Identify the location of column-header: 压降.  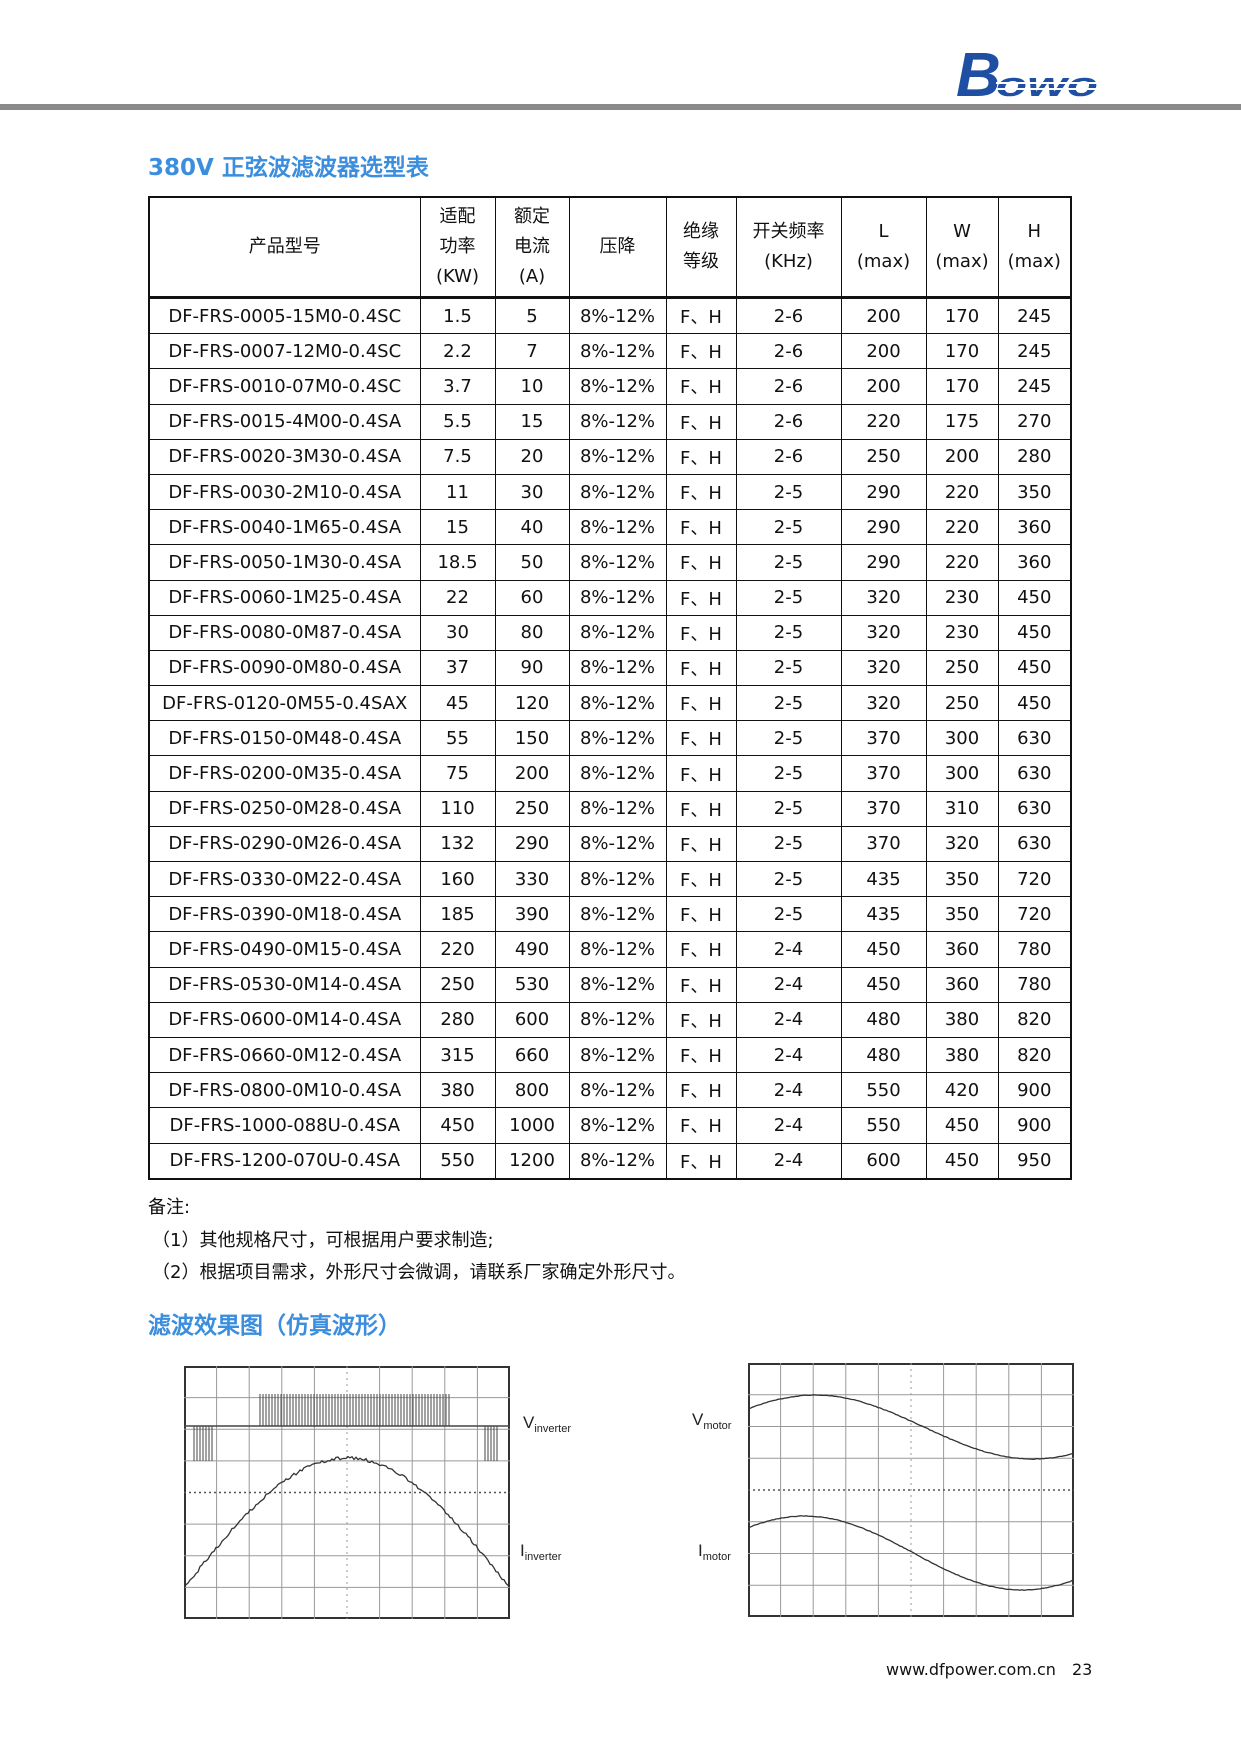
(617, 247).